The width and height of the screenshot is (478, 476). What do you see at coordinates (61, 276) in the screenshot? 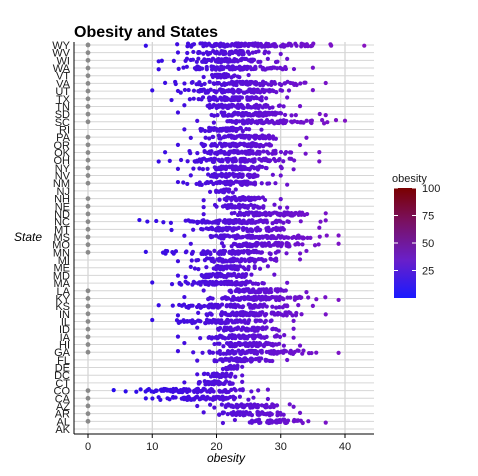
I see `state-tick-label: MD` at bounding box center [61, 276].